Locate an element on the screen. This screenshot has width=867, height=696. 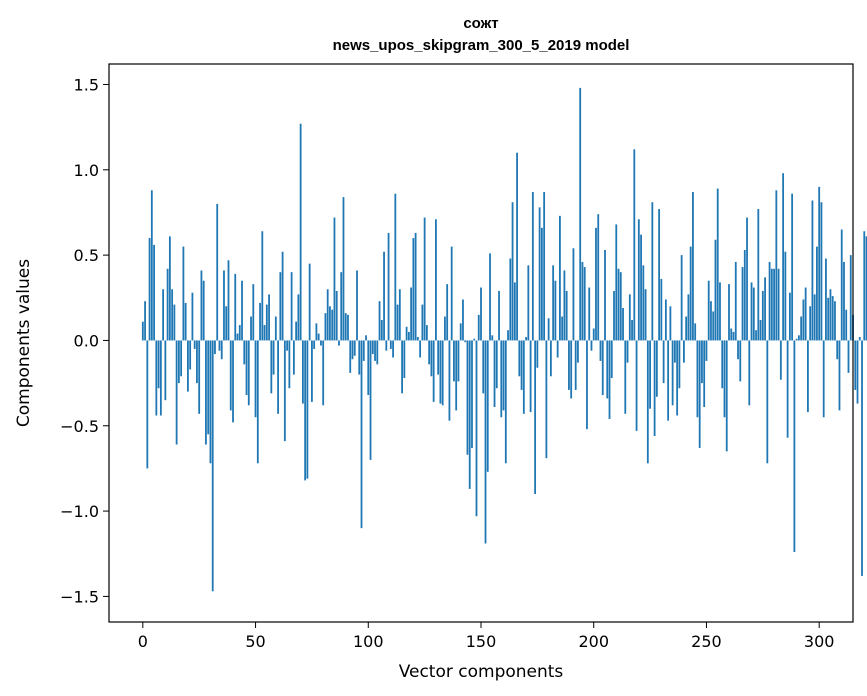
x-tick-label: 150 is located at coordinates (481, 641).